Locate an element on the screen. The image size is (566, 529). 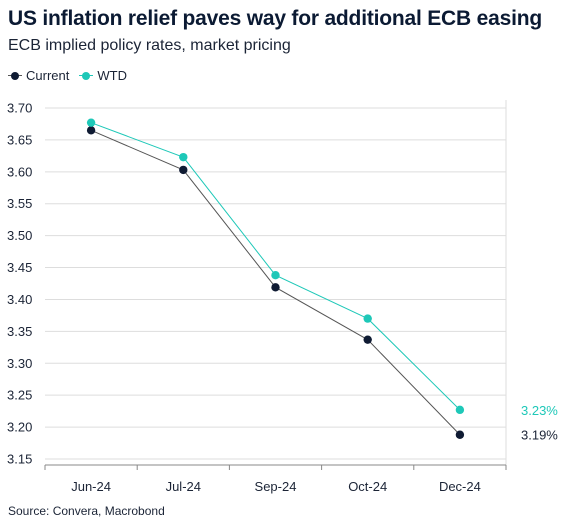
x-tick-label: Jun-24 is located at coordinates (91, 486).